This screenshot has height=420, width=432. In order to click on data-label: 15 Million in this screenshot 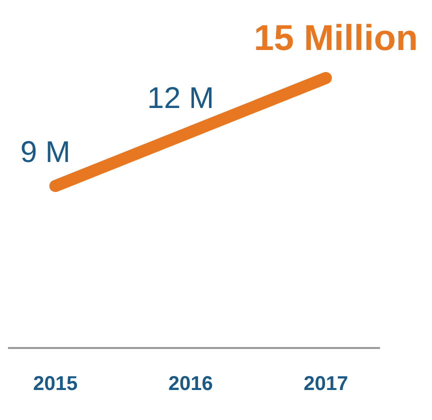, I will do `click(336, 37)`.